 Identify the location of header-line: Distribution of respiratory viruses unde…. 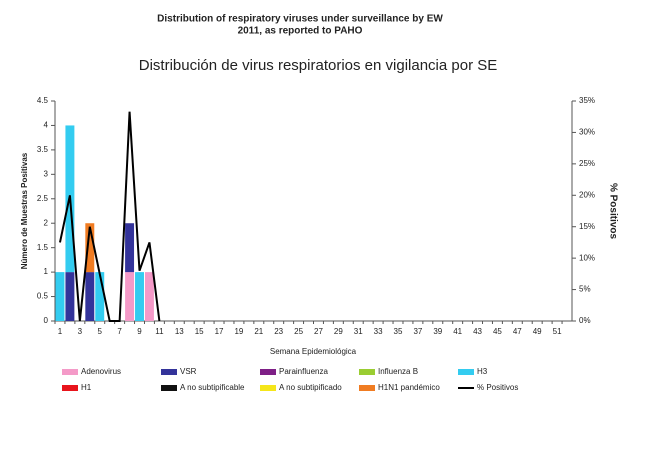
(300, 19).